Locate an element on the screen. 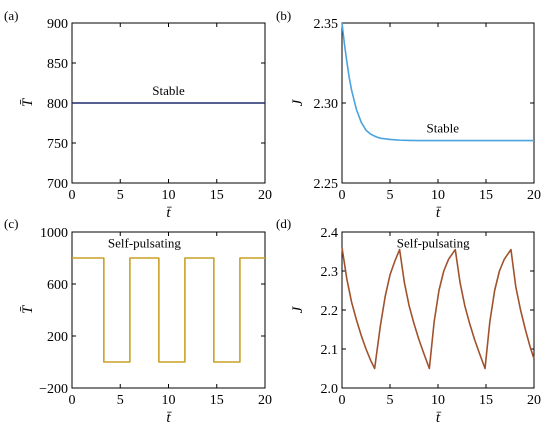 This screenshot has width=550, height=426. y-tick-label: 2.2 is located at coordinates (330, 311).